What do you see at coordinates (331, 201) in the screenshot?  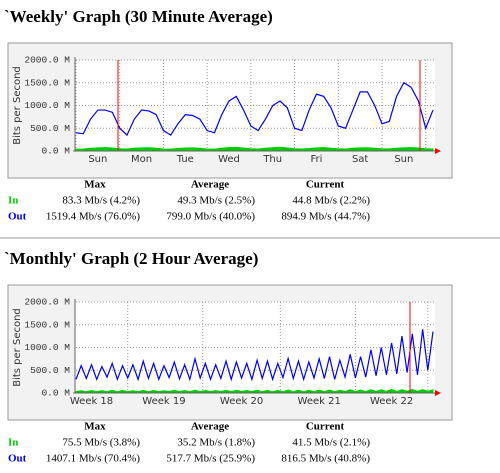 I see `stats-cell: 44.8 Mb/s (2.2%)` at bounding box center [331, 201].